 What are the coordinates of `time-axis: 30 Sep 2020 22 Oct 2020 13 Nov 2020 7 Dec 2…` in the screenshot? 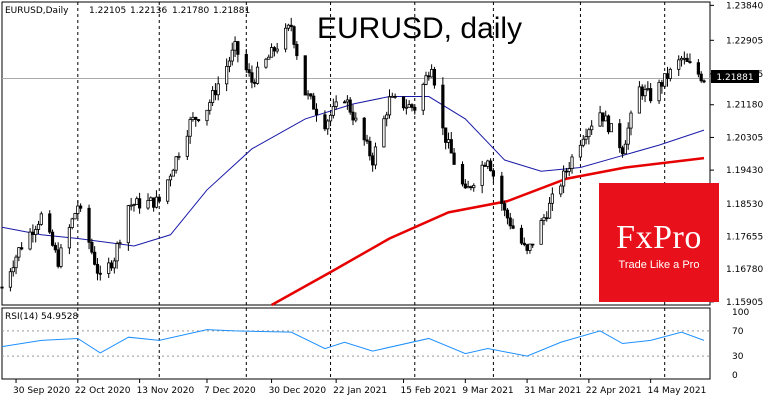 It's located at (359, 387).